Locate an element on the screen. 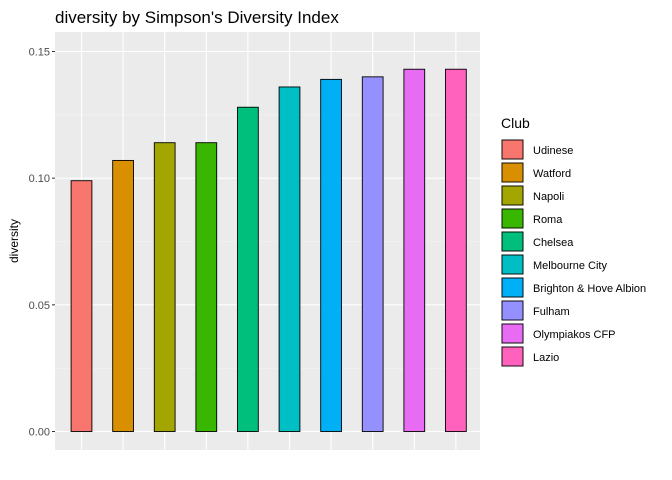  legend-label: Brighton & Hove Albion is located at coordinates (589, 289).